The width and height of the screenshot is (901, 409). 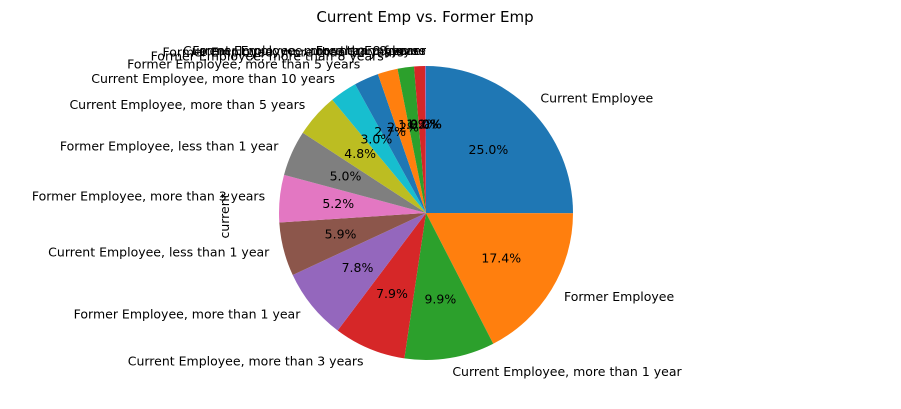 I want to click on y-axis-label: current, so click(x=224, y=215).